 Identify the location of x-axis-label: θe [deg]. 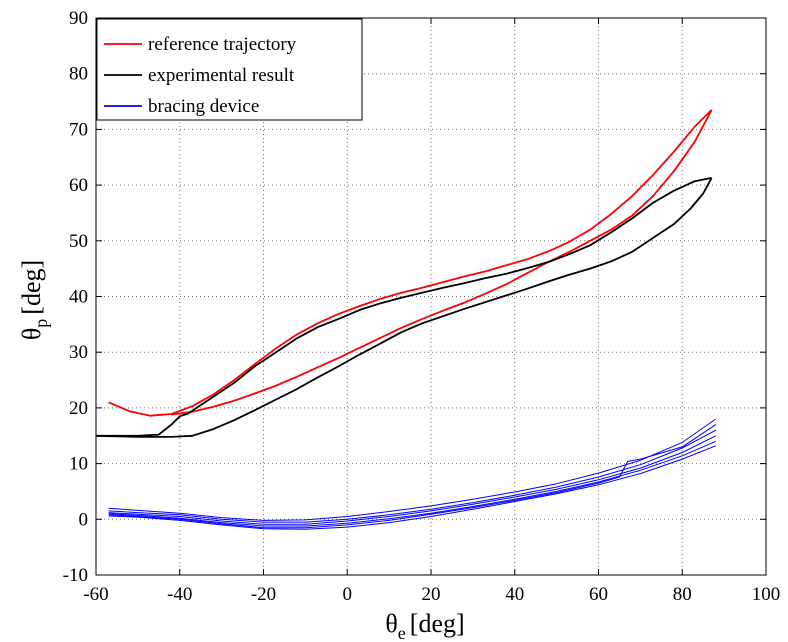
(424, 625).